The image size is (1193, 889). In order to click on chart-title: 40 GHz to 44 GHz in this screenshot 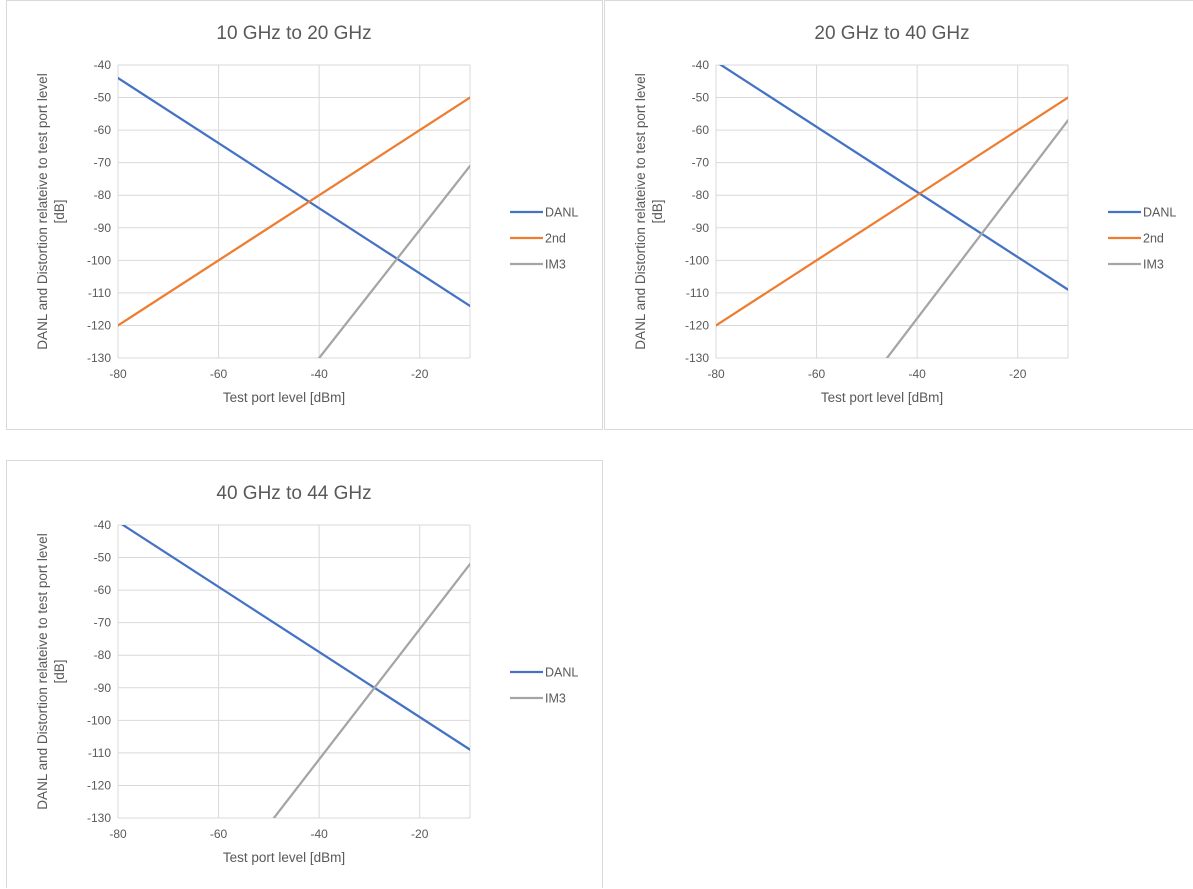, I will do `click(293, 493)`.